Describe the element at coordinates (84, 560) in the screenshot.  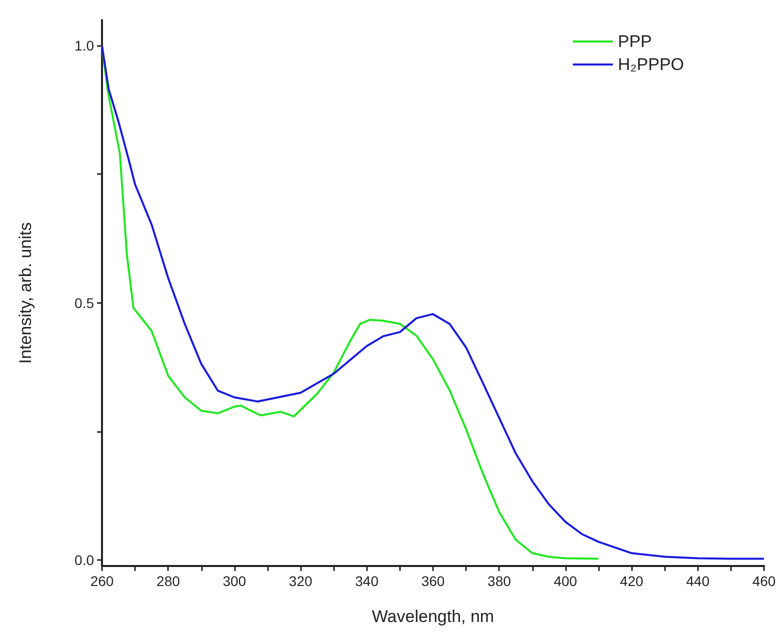
I see `y-tick-label: 0.0` at that location.